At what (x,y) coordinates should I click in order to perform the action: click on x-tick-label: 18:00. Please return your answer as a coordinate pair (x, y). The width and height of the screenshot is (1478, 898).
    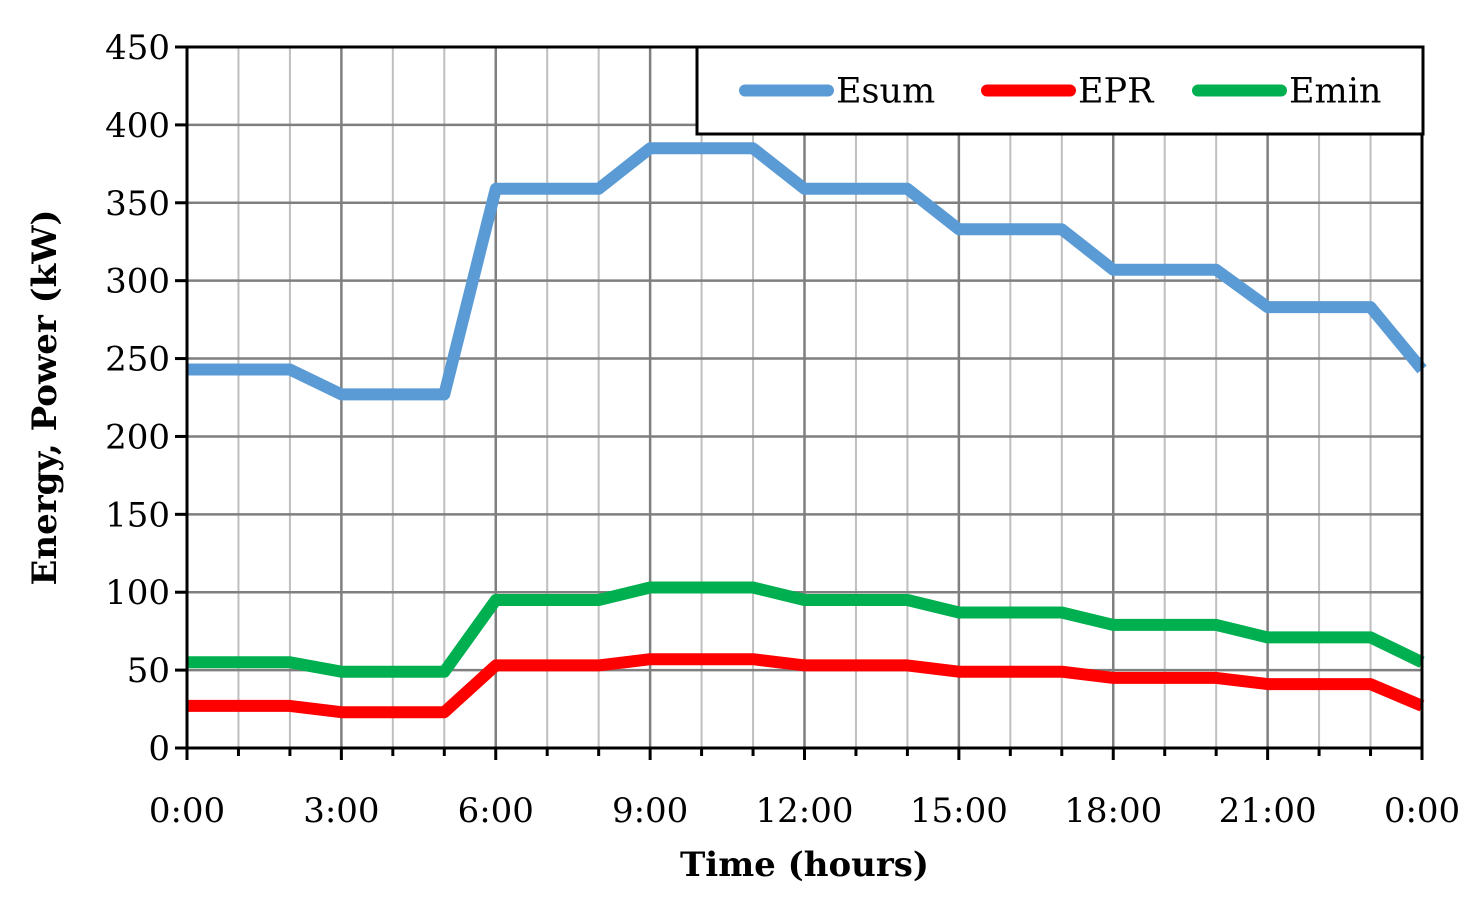
    Looking at the image, I should click on (1113, 811).